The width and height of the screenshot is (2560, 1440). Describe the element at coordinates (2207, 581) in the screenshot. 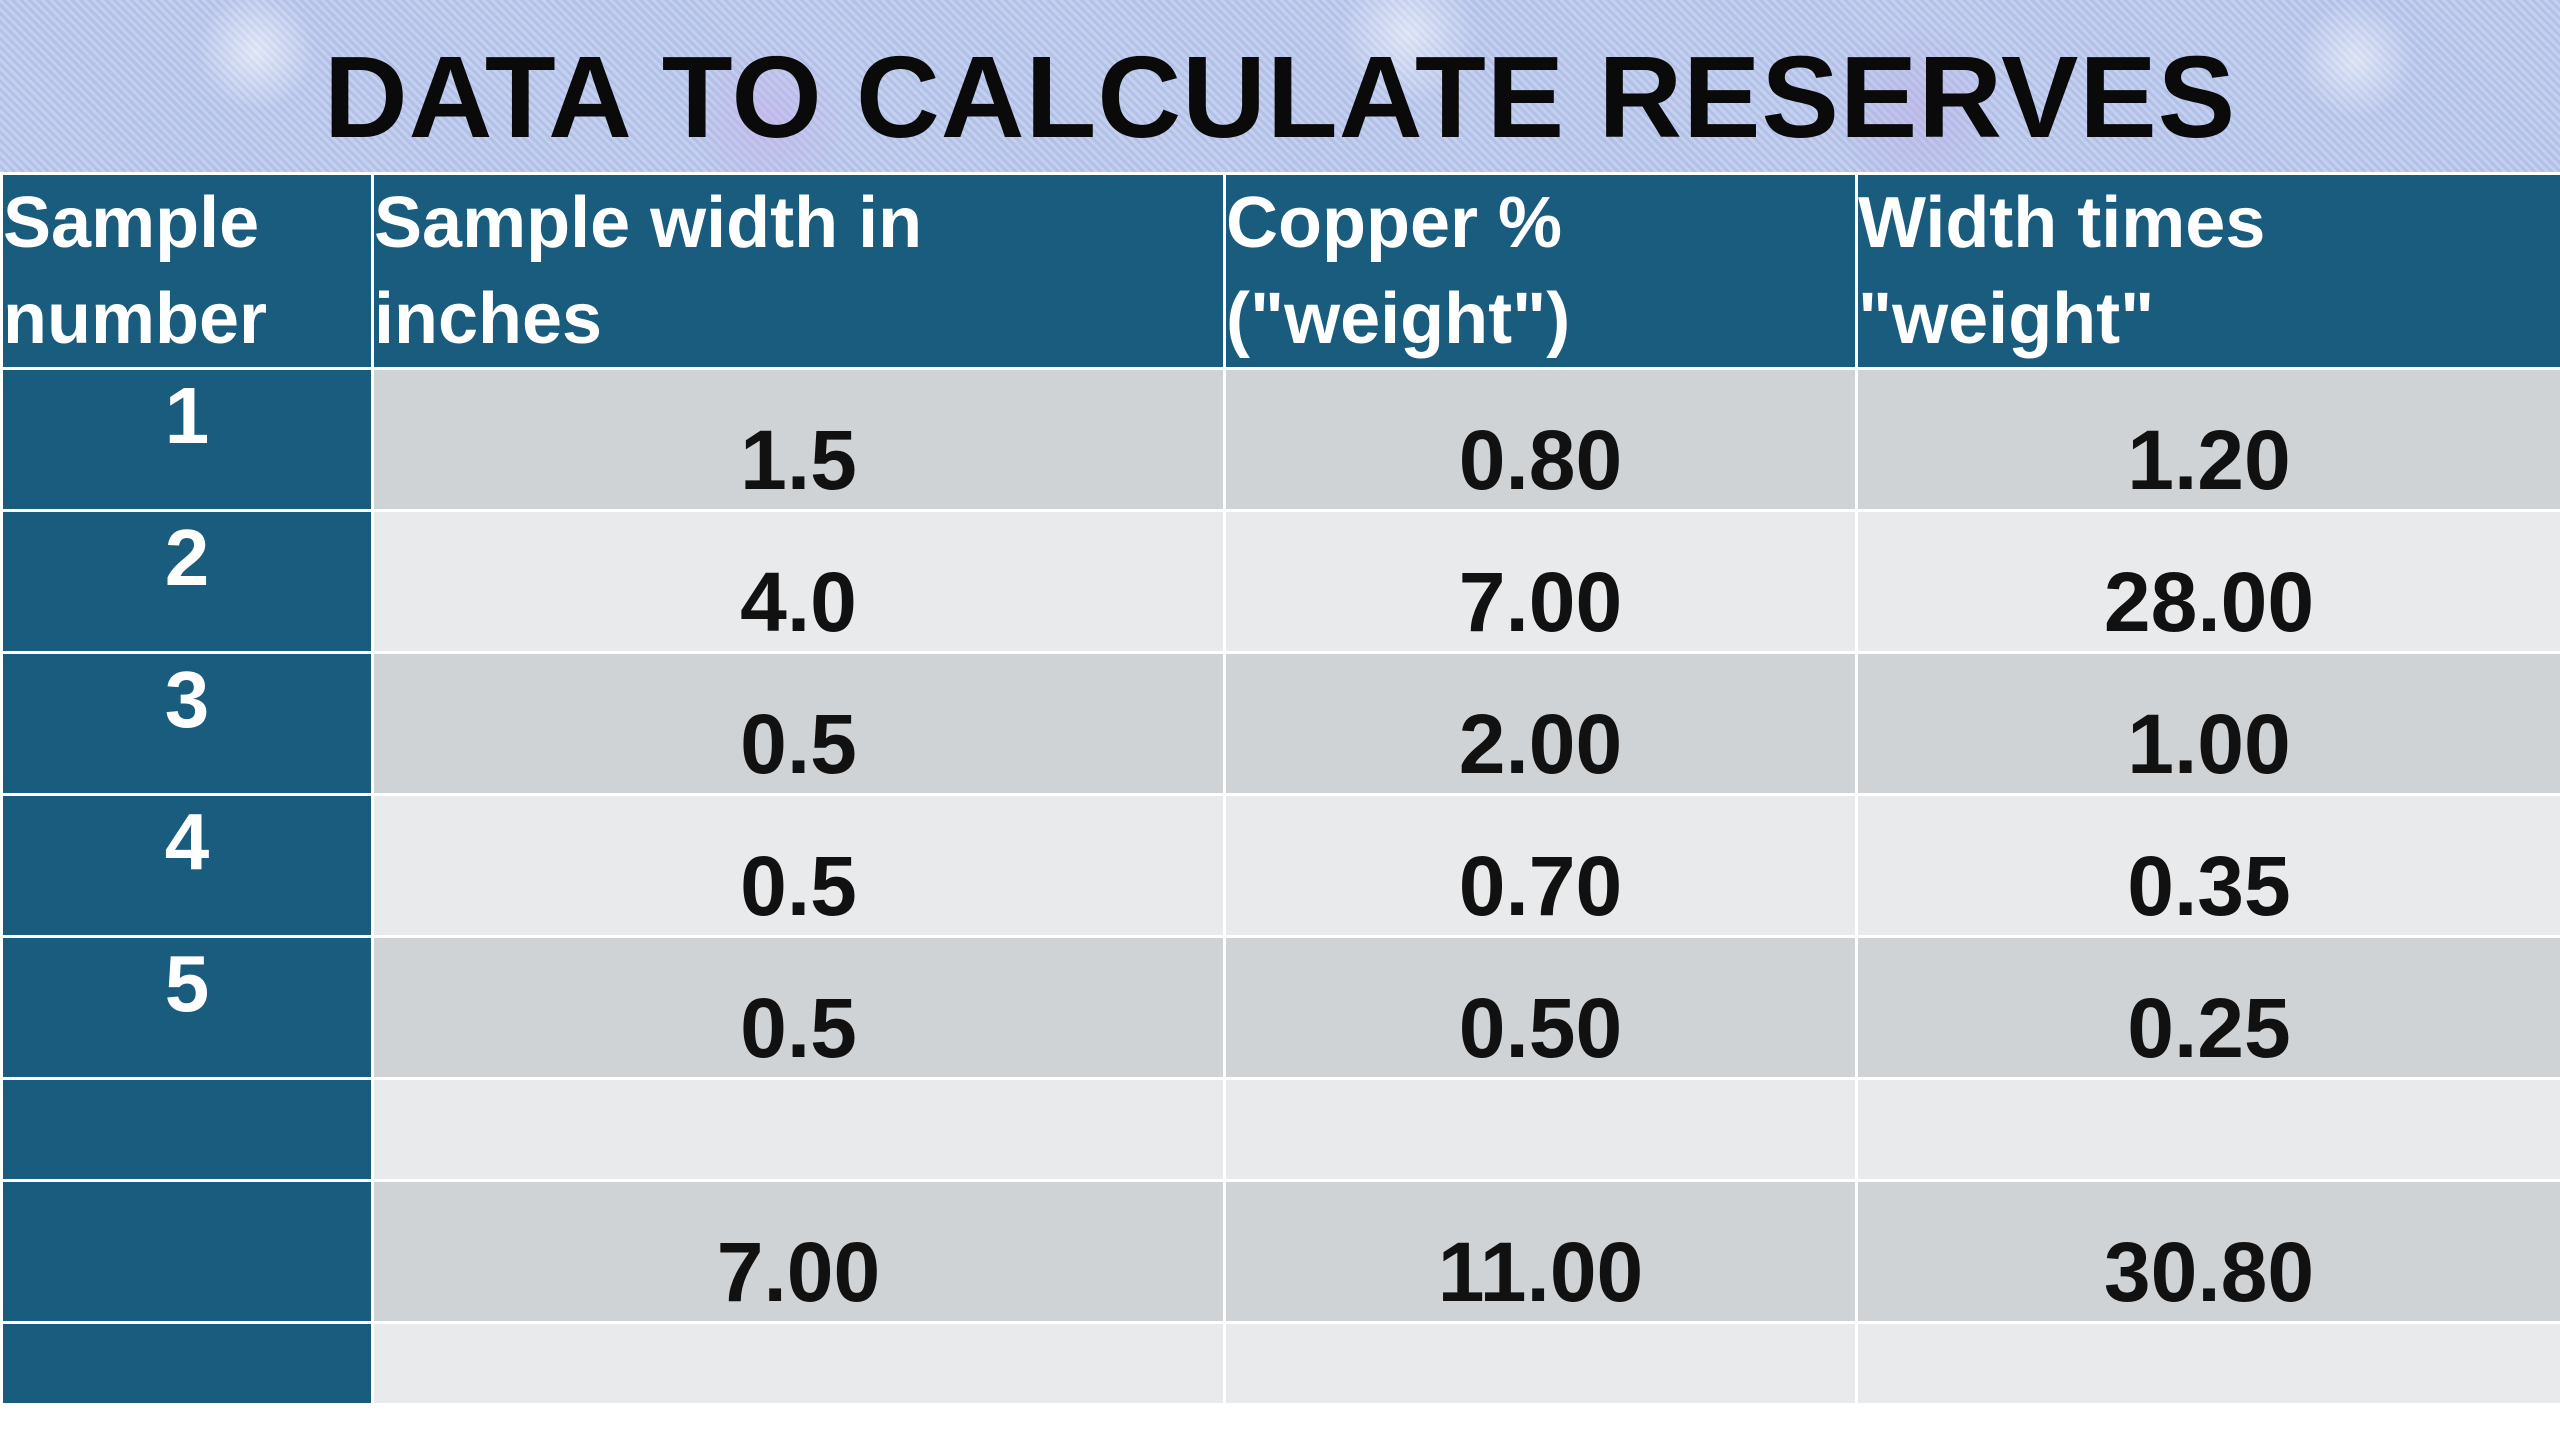

I see `width-times-weight-cell: 28.00` at that location.